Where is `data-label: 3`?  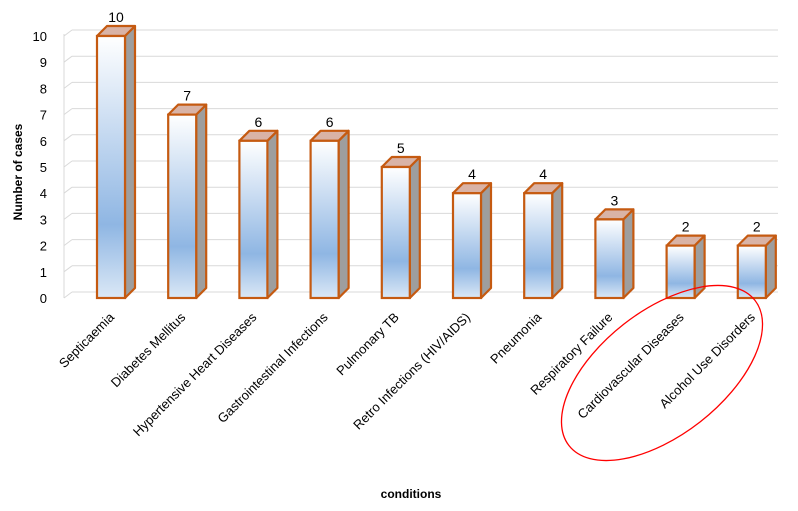
data-label: 3 is located at coordinates (615, 200).